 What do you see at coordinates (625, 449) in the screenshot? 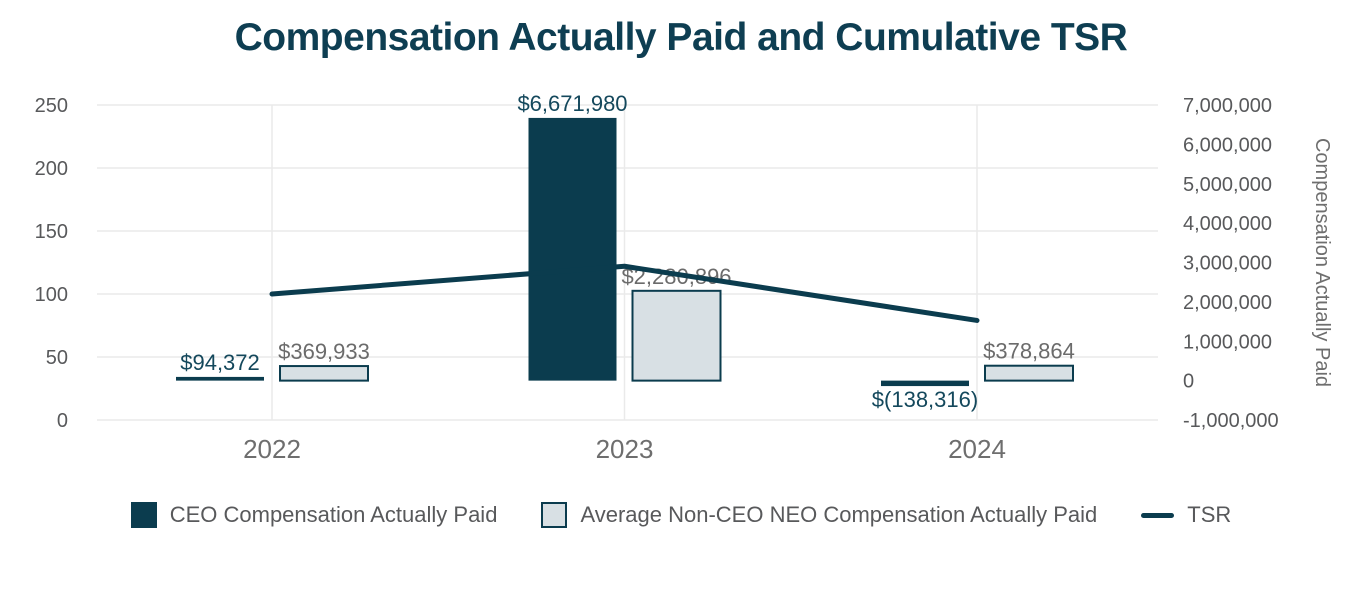
I see `x-axis-category-label: 2023` at bounding box center [625, 449].